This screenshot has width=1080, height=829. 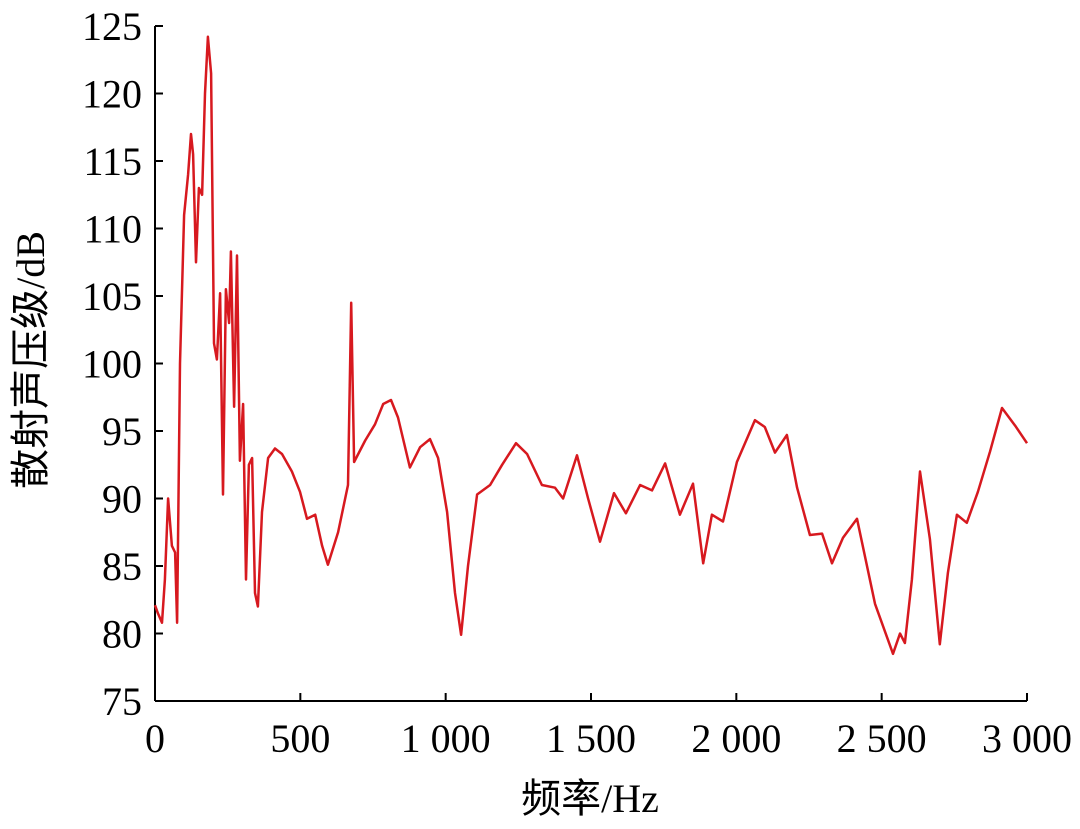 What do you see at coordinates (112, 364) in the screenshot?
I see `y-tick-label: 100` at bounding box center [112, 364].